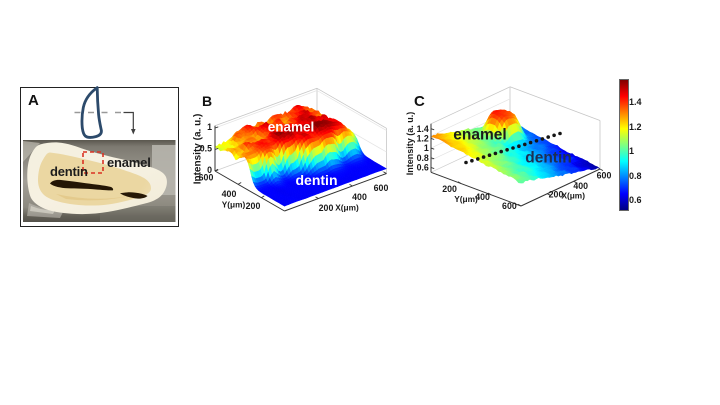 The height and width of the screenshot is (405, 720). I want to click on svg-text: Y(μm), so click(466, 199).